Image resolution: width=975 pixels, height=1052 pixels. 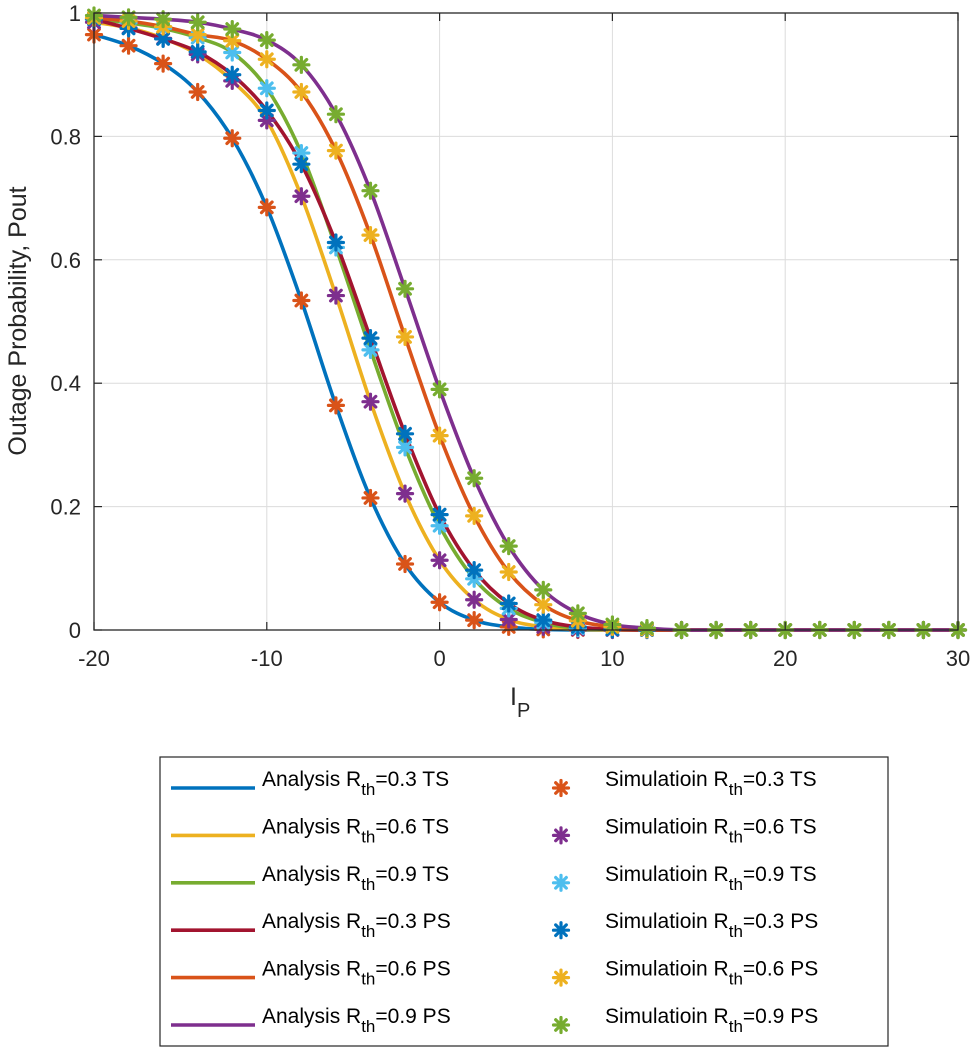 What do you see at coordinates (711, 973) in the screenshot?
I see `legend-entry-simulation: Simulatioin Rth=0.6 PS` at bounding box center [711, 973].